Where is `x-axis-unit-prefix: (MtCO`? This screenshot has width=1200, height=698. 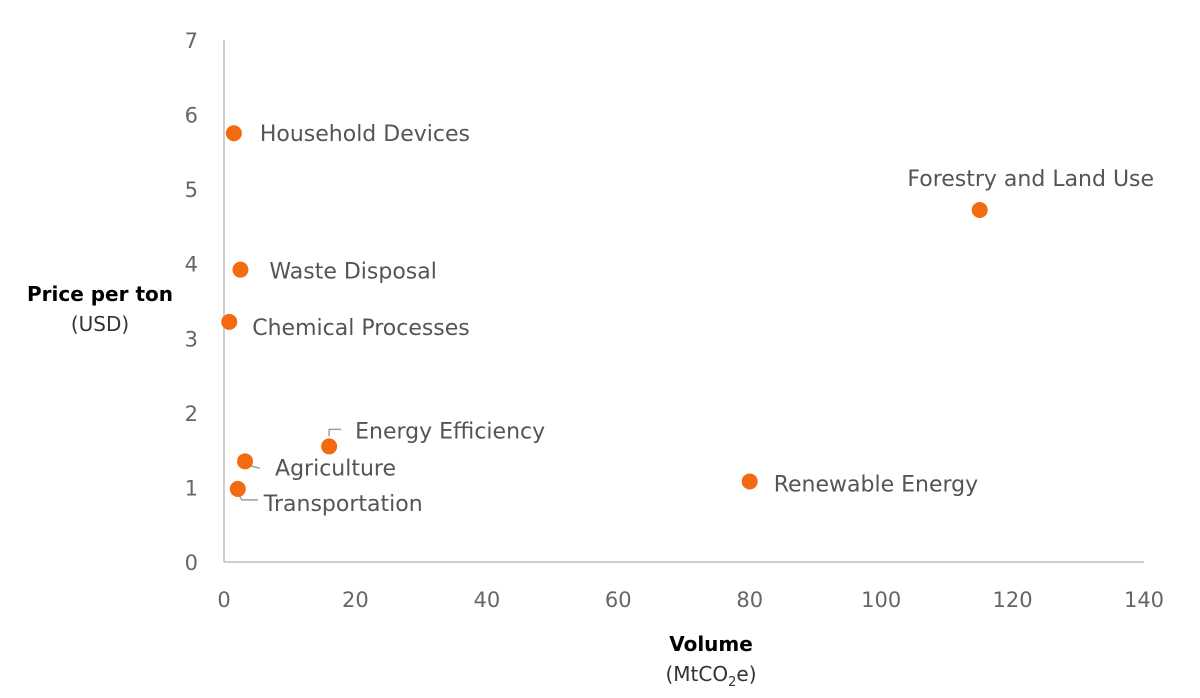 x-axis-unit-prefix: (MtCO is located at coordinates (697, 674).